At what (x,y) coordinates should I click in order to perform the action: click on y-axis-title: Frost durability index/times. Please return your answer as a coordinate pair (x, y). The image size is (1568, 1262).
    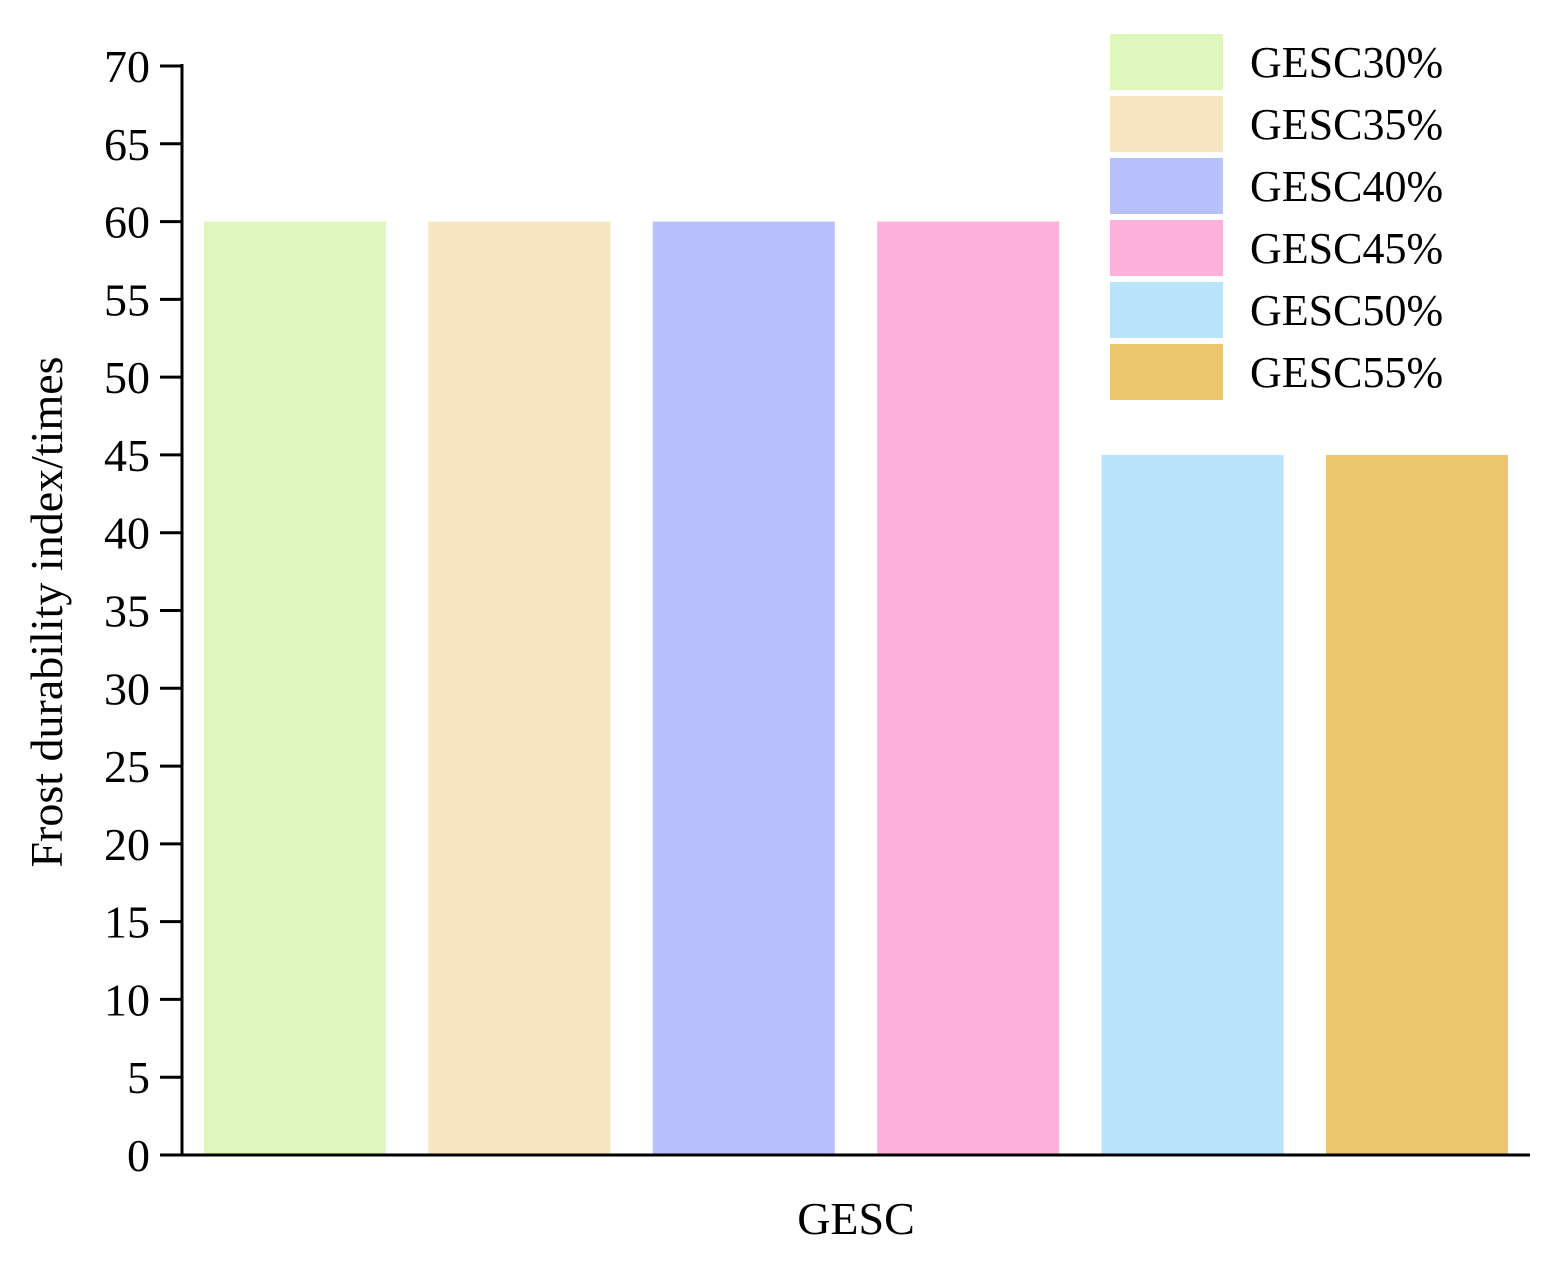
    Looking at the image, I should click on (46, 611).